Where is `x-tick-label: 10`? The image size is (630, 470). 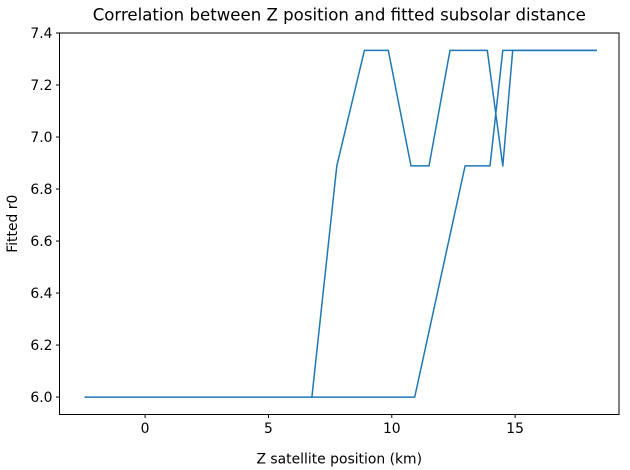 x-tick-label: 10 is located at coordinates (392, 429).